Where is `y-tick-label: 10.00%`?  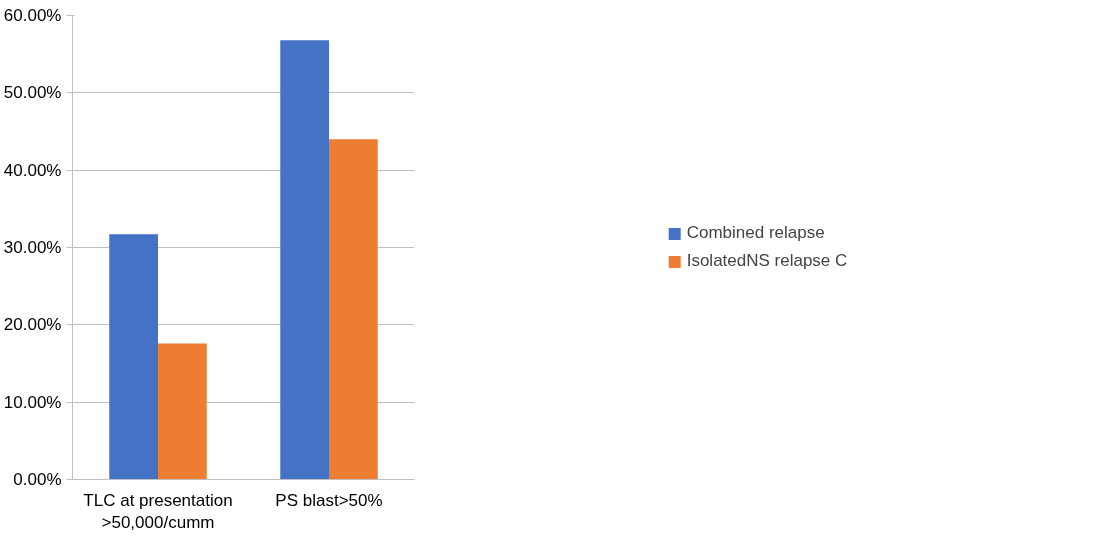
y-tick-label: 10.00% is located at coordinates (32, 402).